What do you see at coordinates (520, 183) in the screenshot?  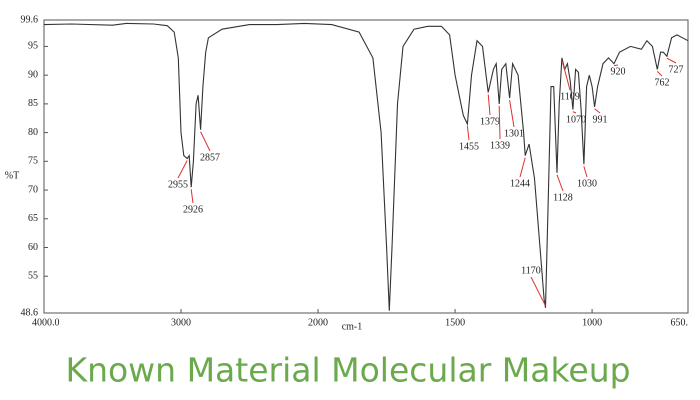 I see `peak-label: 1244` at bounding box center [520, 183].